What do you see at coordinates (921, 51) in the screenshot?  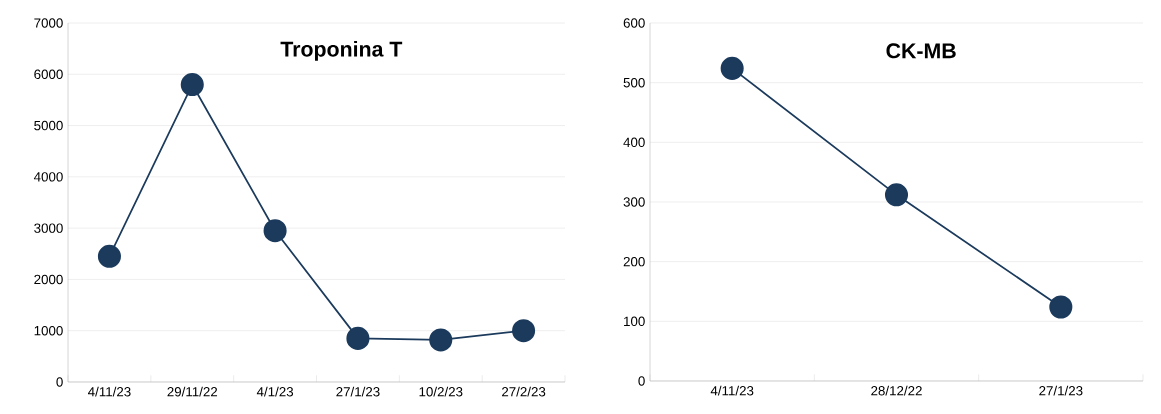 I see `text: CK-MB` at bounding box center [921, 51].